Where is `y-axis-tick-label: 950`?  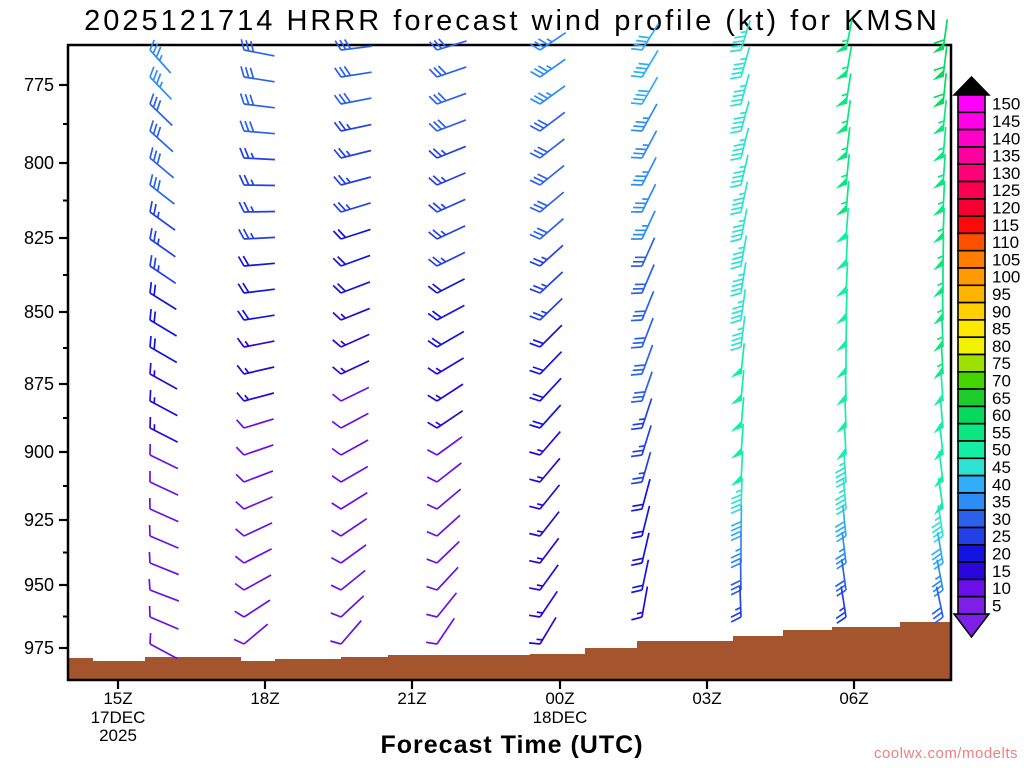
y-axis-tick-label: 950 is located at coordinates (39, 585).